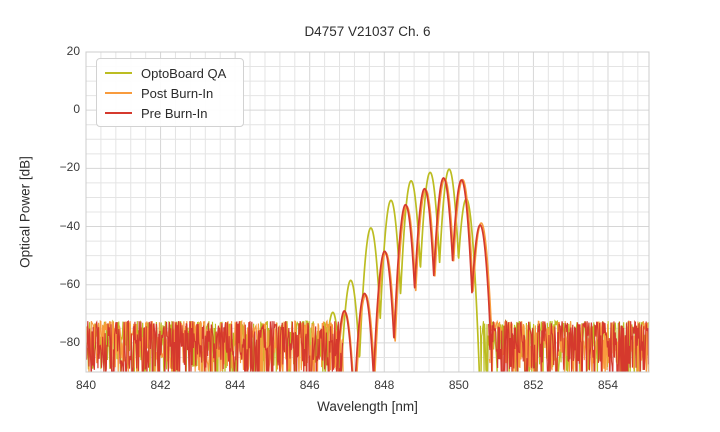 The image size is (720, 432). What do you see at coordinates (607, 385) in the screenshot?
I see `x-tick-label: 854` at bounding box center [607, 385].